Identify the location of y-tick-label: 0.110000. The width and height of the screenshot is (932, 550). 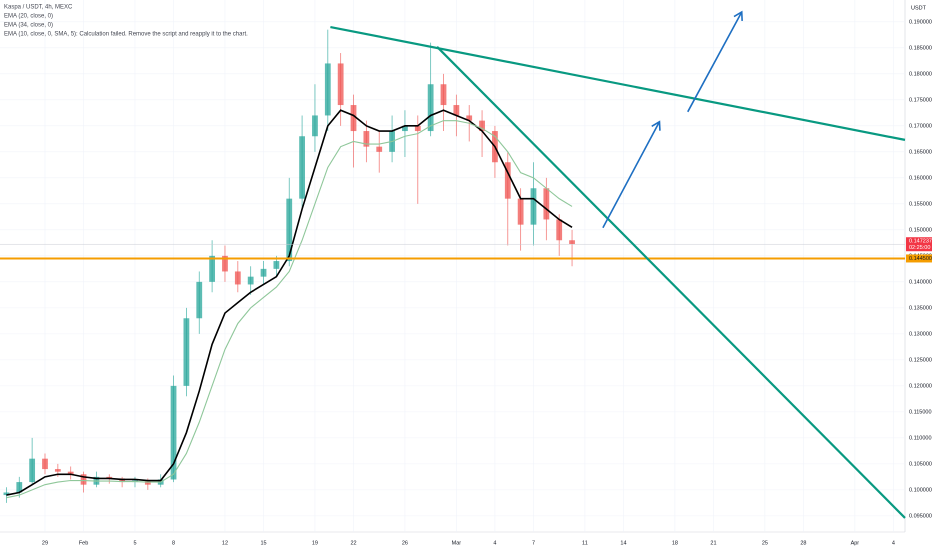
(920, 438).